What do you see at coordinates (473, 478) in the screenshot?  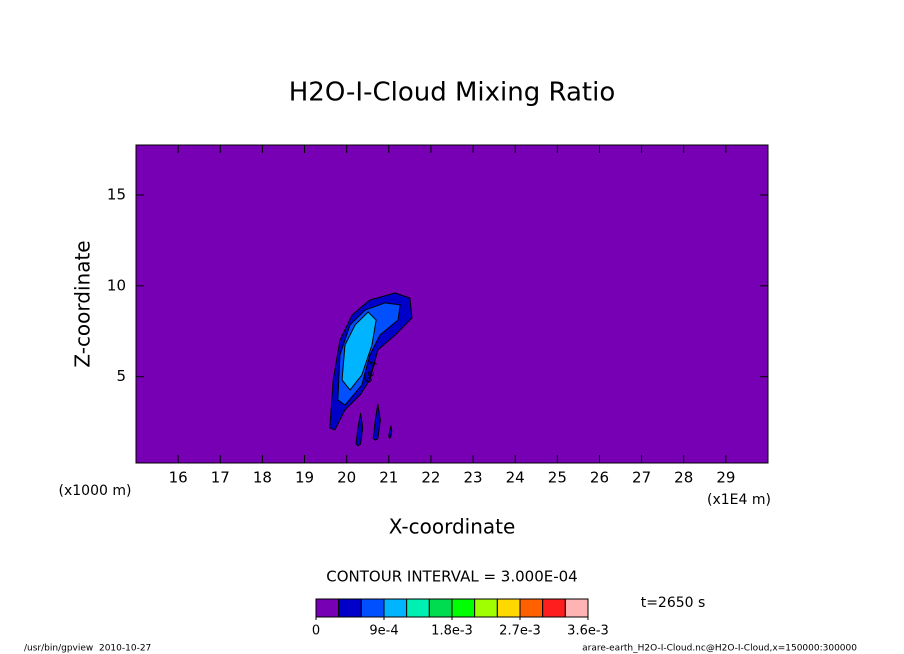 I see `x-tick-label: 23` at bounding box center [473, 478].